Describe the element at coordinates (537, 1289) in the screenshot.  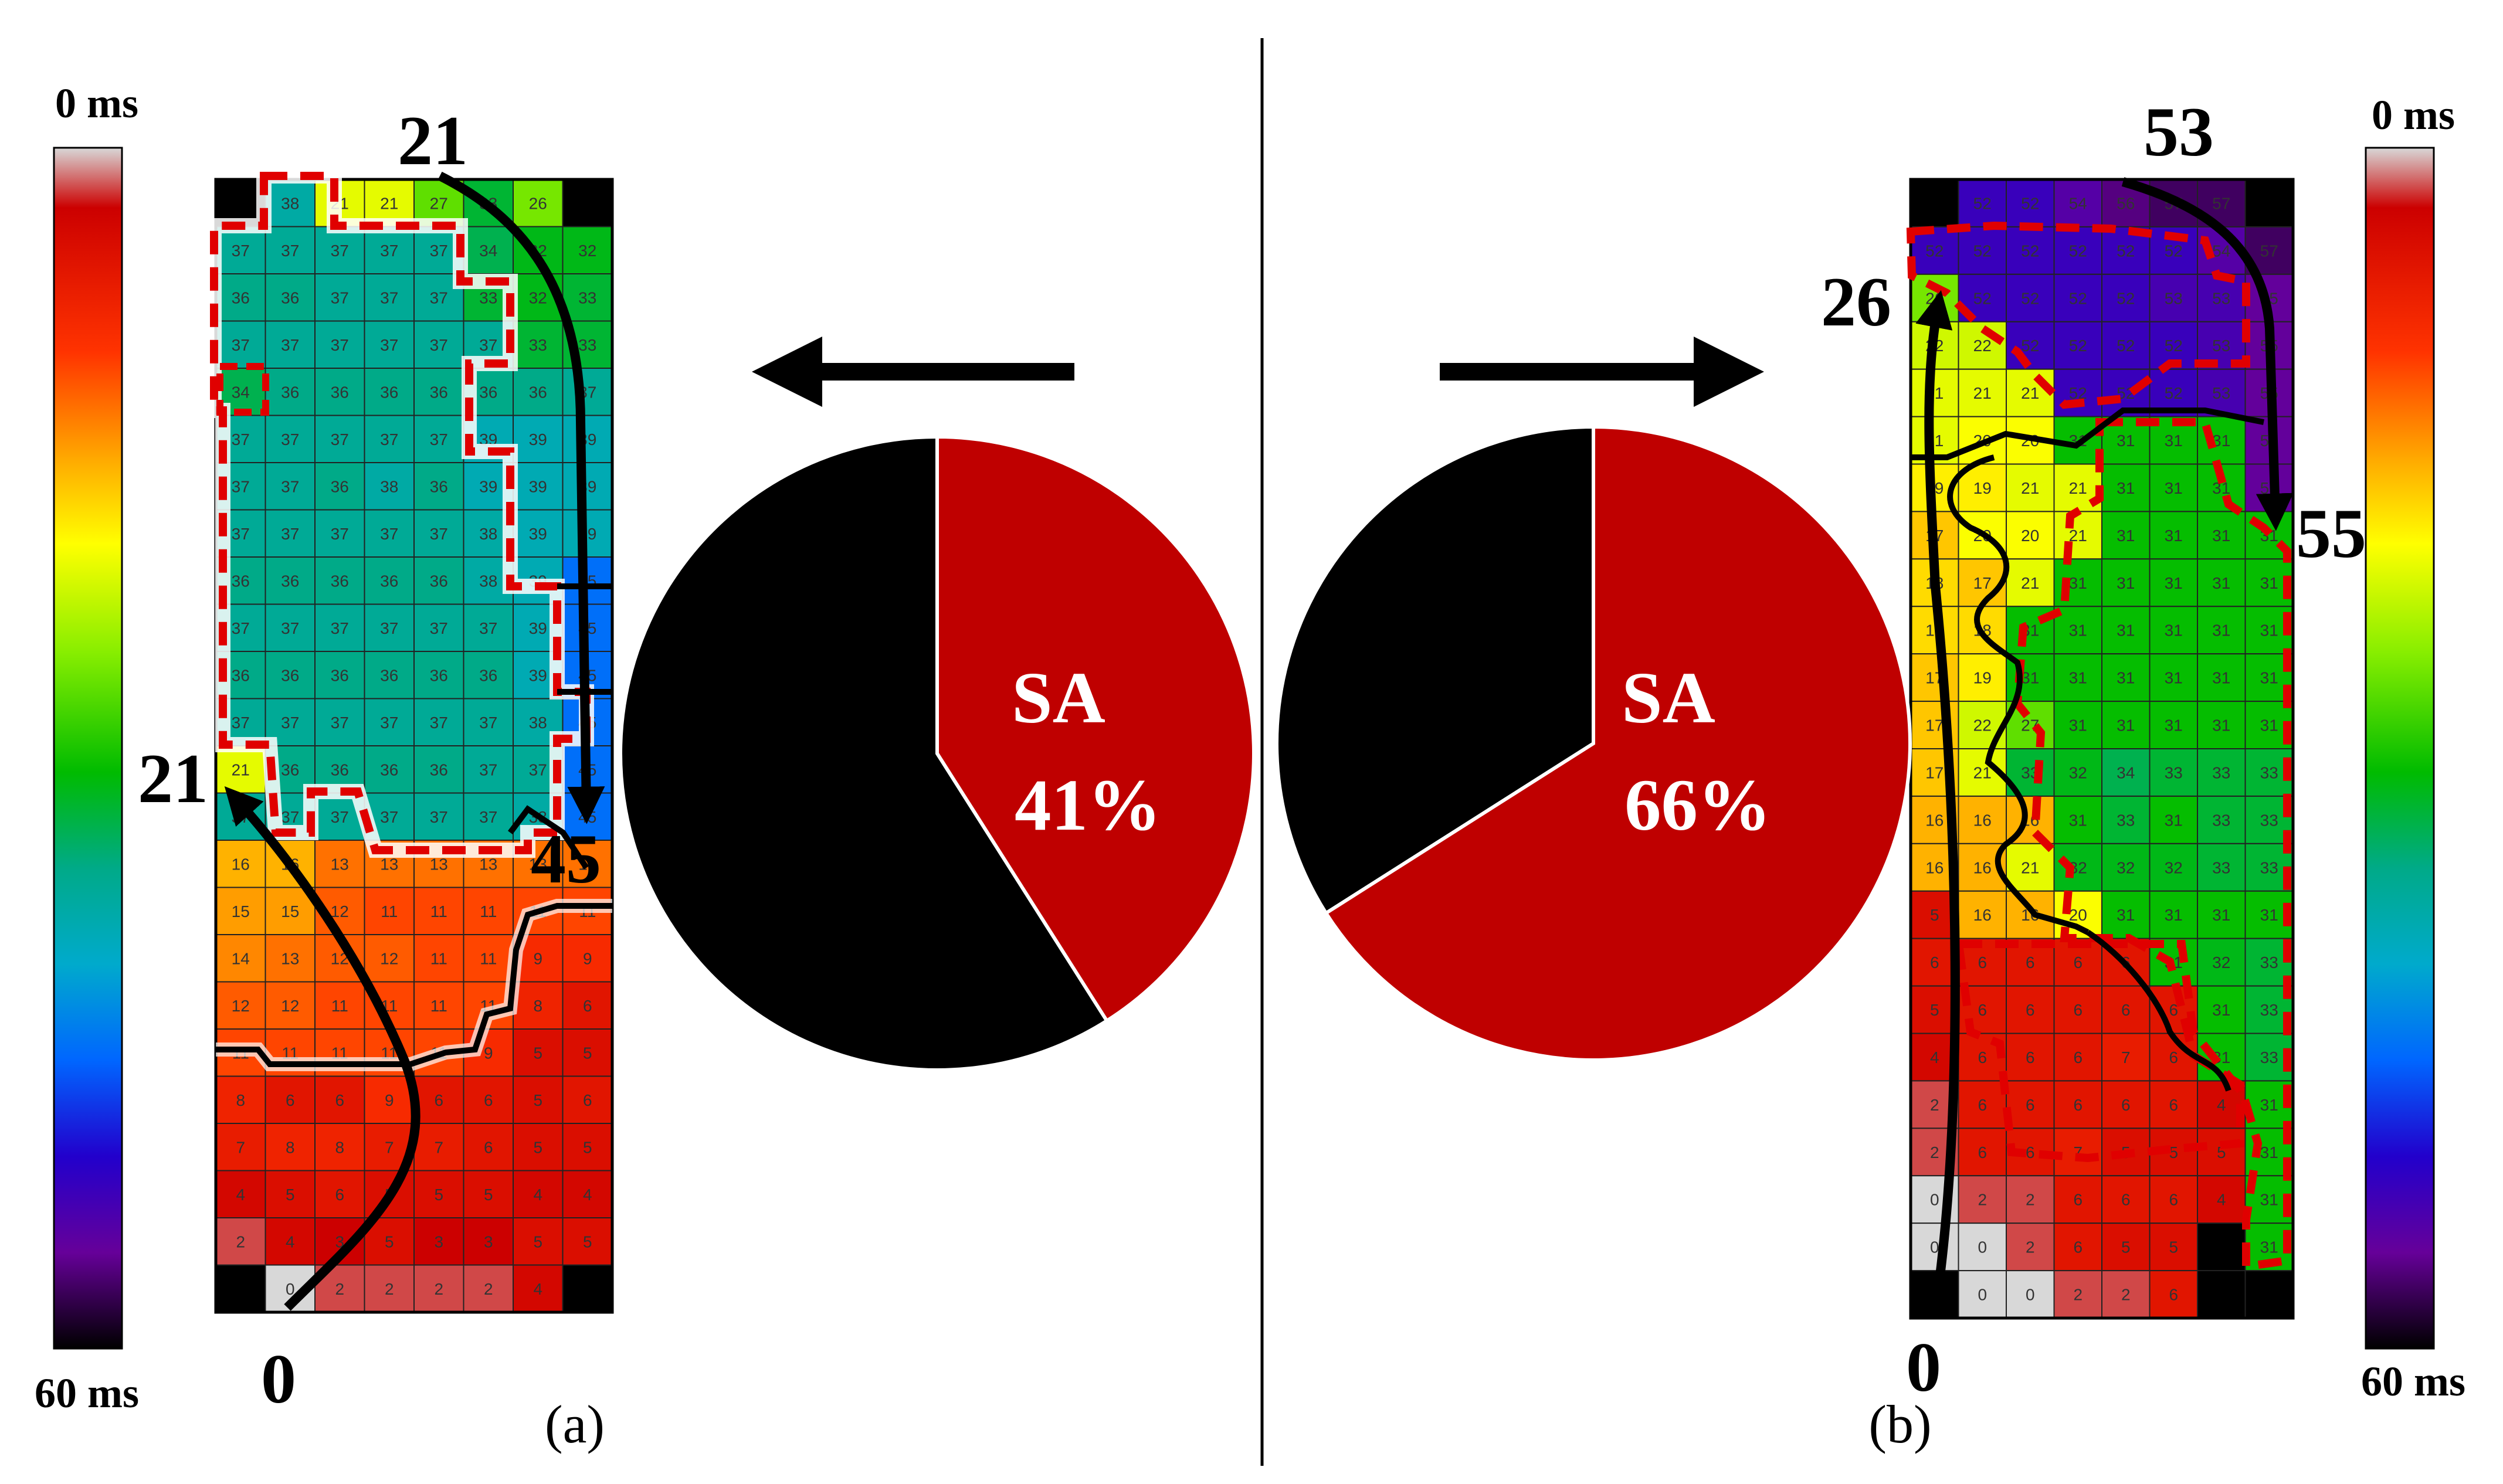
I see `activation-map-a-cell-value: 4` at that location.